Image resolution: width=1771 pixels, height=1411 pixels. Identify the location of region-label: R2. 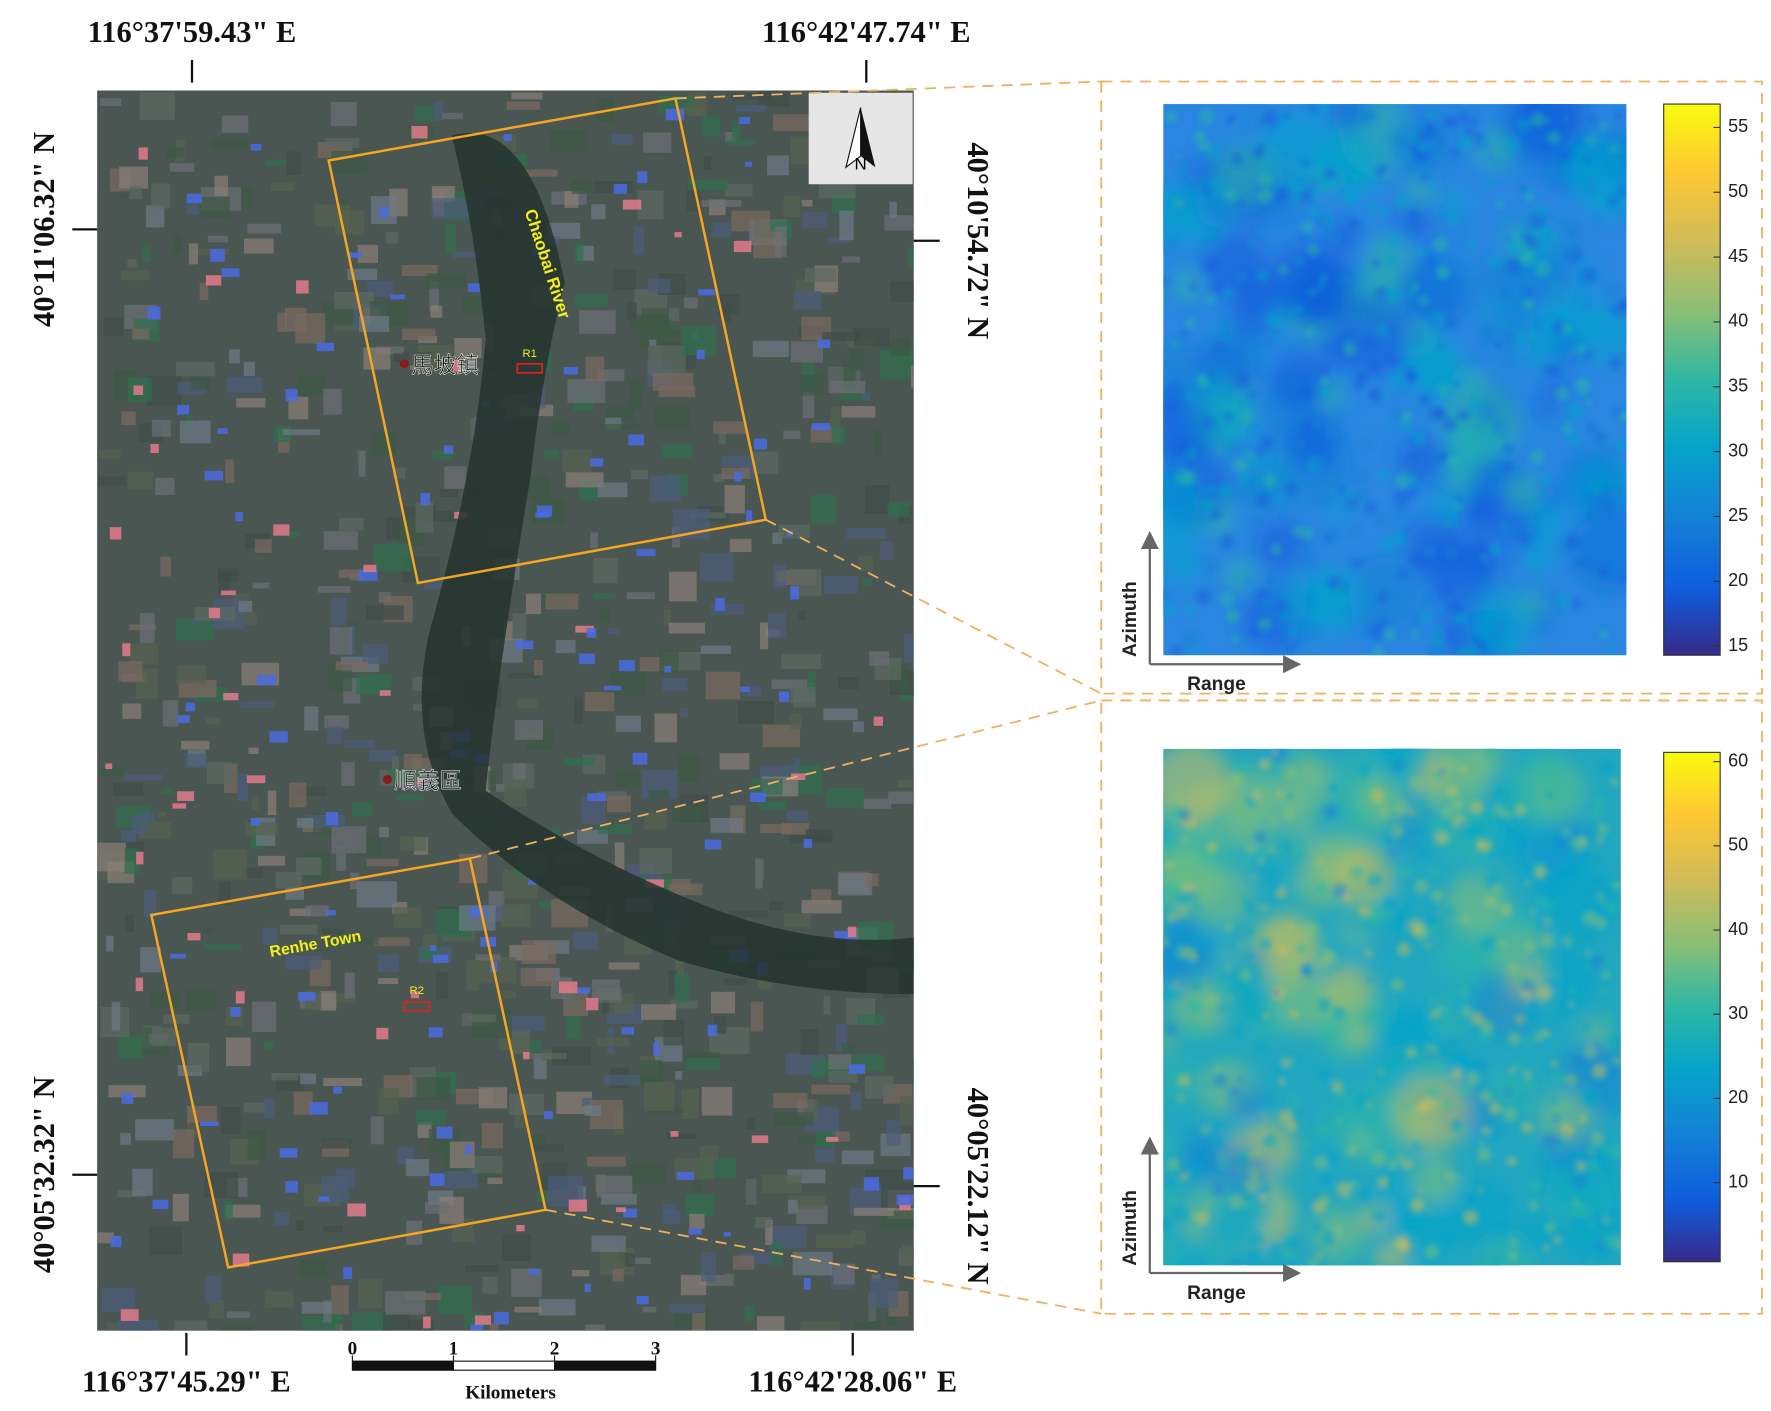
(417, 991).